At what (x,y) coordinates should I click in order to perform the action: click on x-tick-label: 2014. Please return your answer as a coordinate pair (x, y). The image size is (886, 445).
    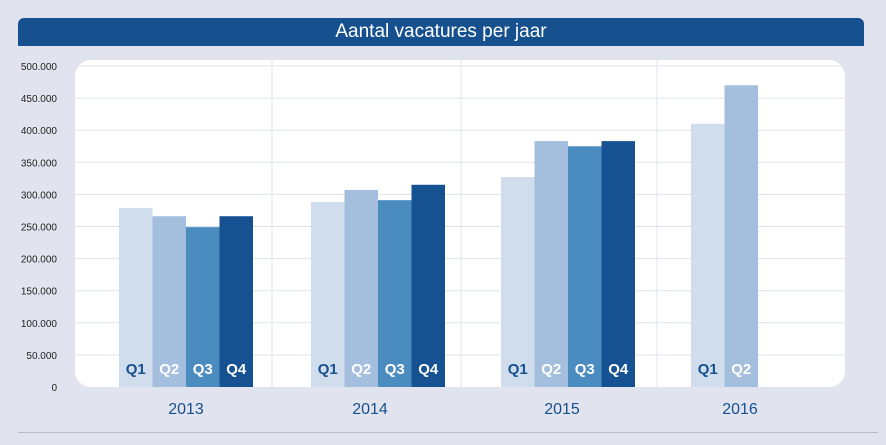
    Looking at the image, I should click on (370, 409).